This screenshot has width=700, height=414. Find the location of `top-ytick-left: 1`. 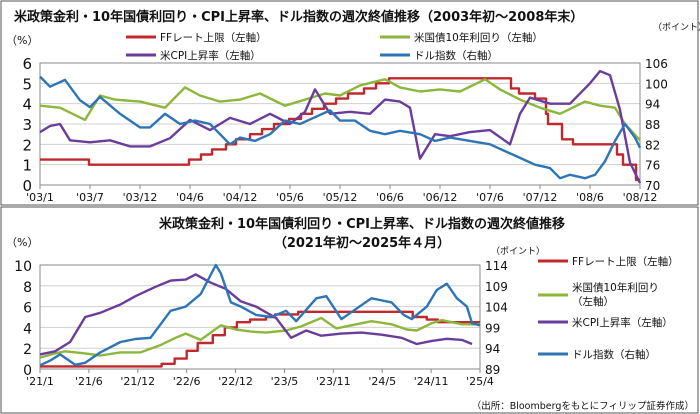

top-ytick-left: 1 is located at coordinates (27, 166).